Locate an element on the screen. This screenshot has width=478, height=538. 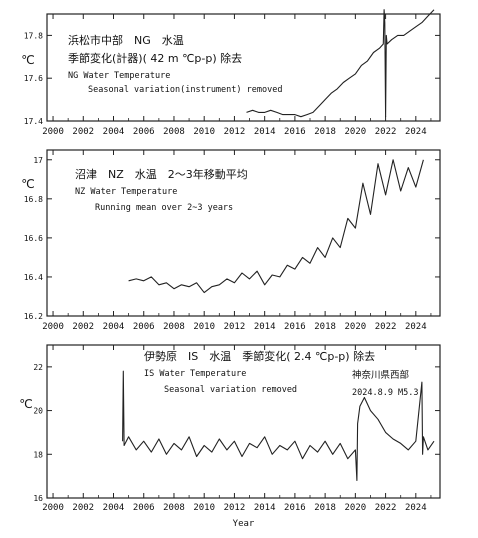
y-tick-label: 17.6 is located at coordinates (33, 78).